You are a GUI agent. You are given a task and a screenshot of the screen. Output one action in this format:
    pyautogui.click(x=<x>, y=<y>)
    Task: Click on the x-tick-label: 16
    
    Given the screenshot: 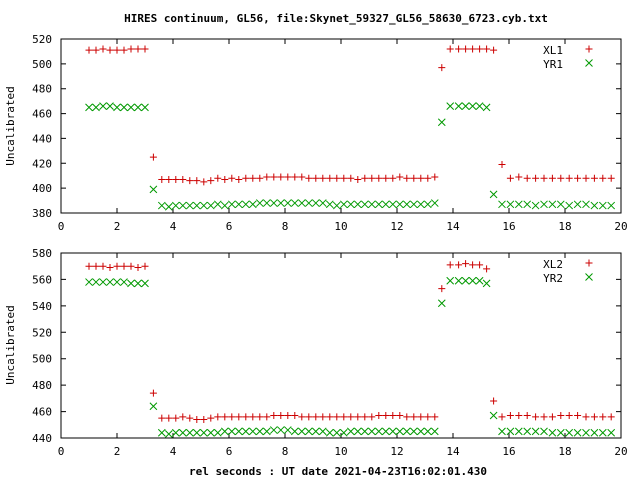 What is the action you would take?
    pyautogui.click(x=508, y=226)
    